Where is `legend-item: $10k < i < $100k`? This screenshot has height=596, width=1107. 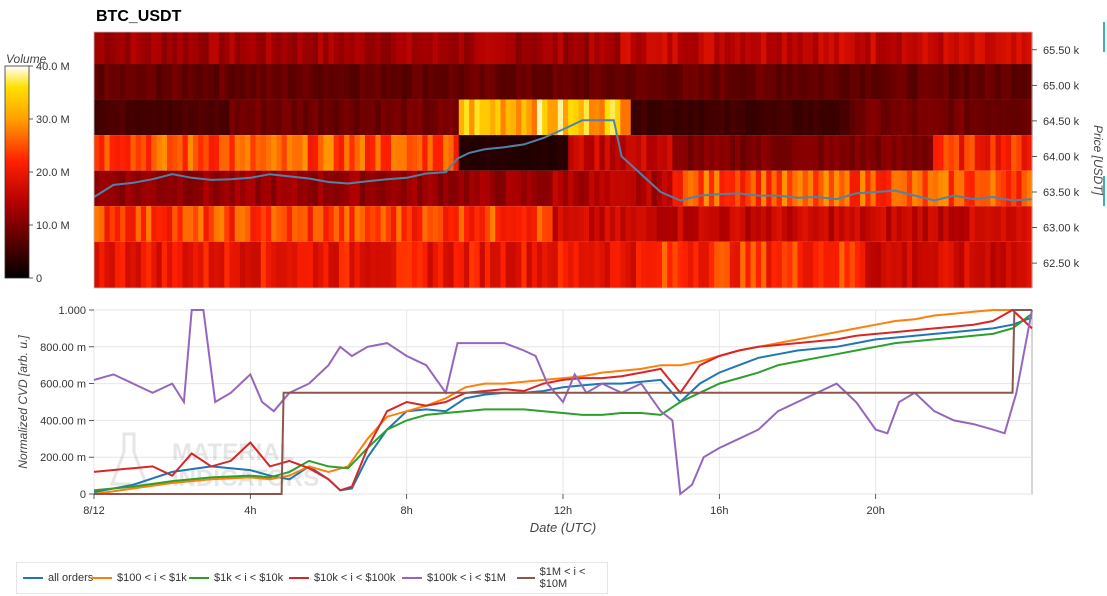 legend-item: $10k < i < $100k is located at coordinates (342, 578).